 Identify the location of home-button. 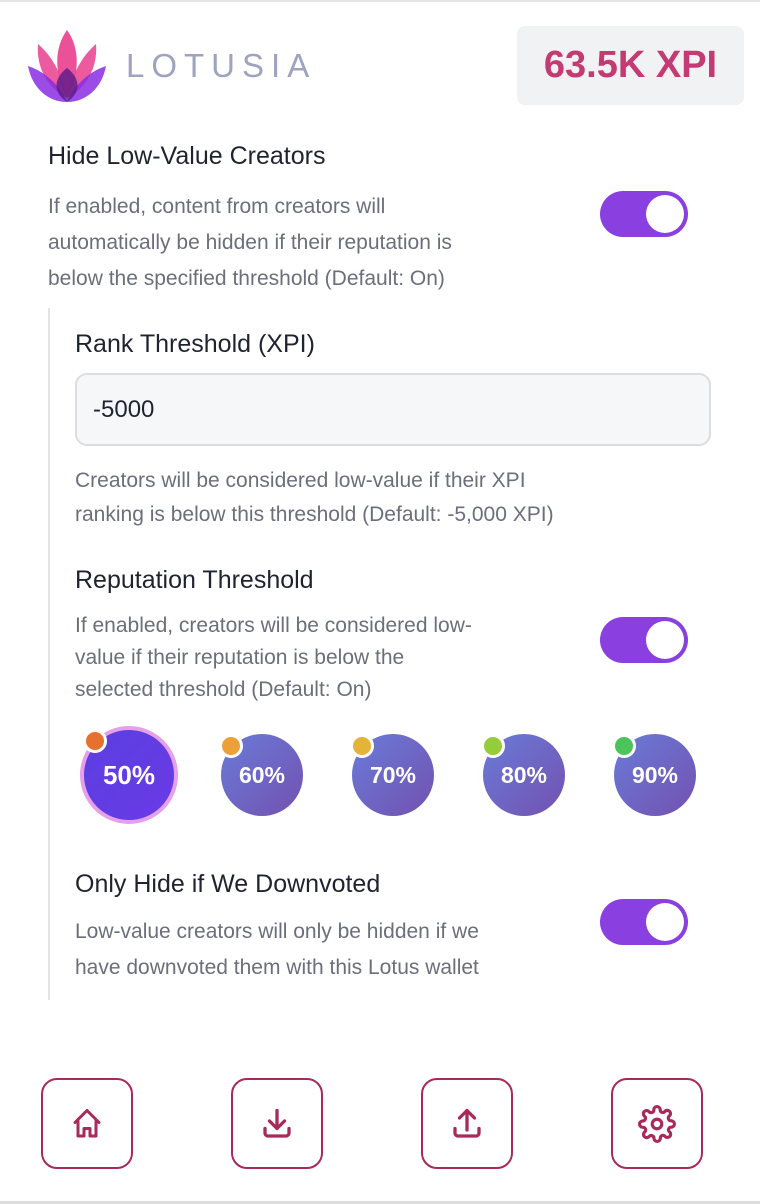
(87, 1123).